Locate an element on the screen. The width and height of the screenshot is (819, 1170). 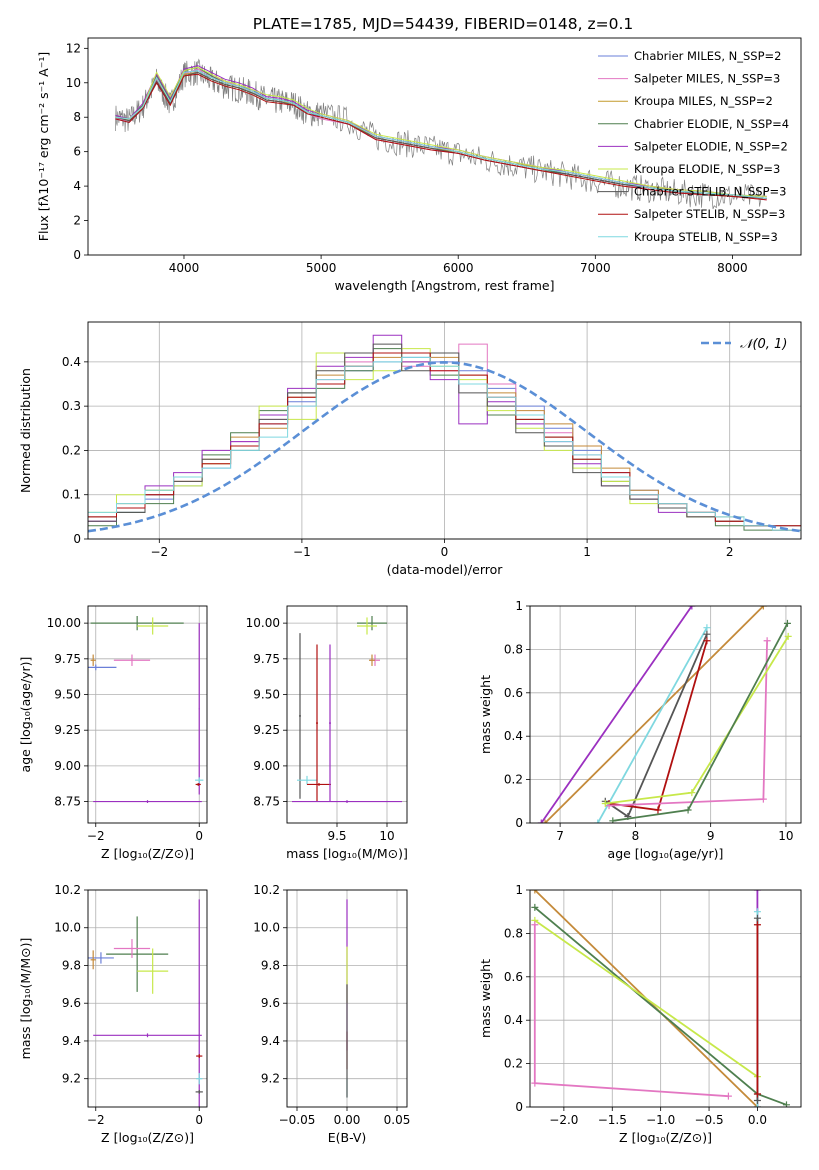
mass-weight-vs-age-ytick-label: 0.2 is located at coordinates (513, 780).